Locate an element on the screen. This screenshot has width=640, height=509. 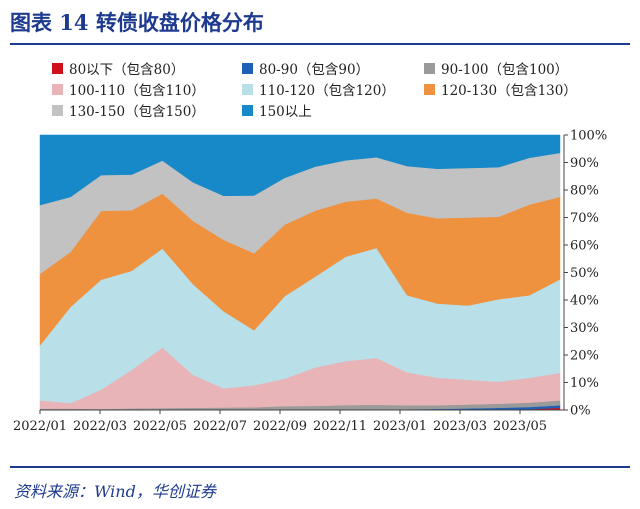
legend-label: 80-90（包含90） is located at coordinates (314, 70).